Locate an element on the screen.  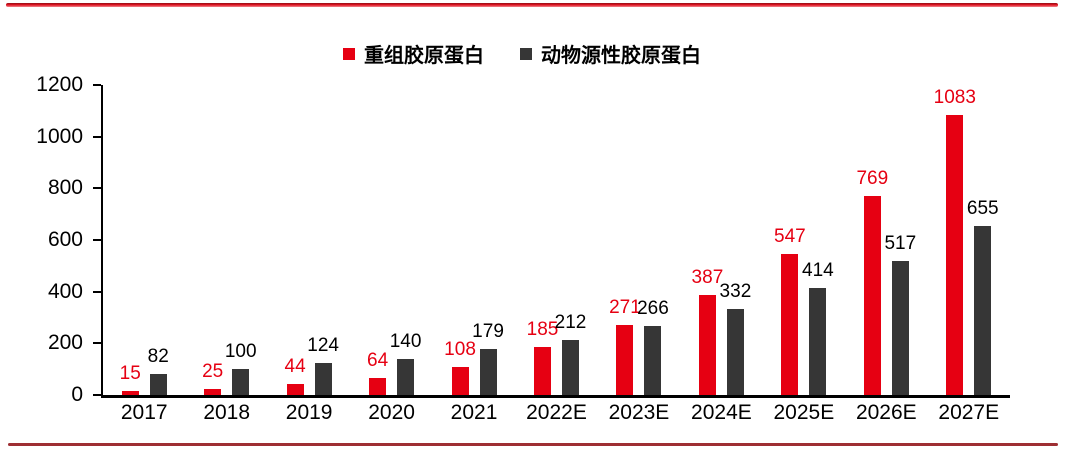
y-axis-tick-label: 200 is located at coordinates (65, 343).